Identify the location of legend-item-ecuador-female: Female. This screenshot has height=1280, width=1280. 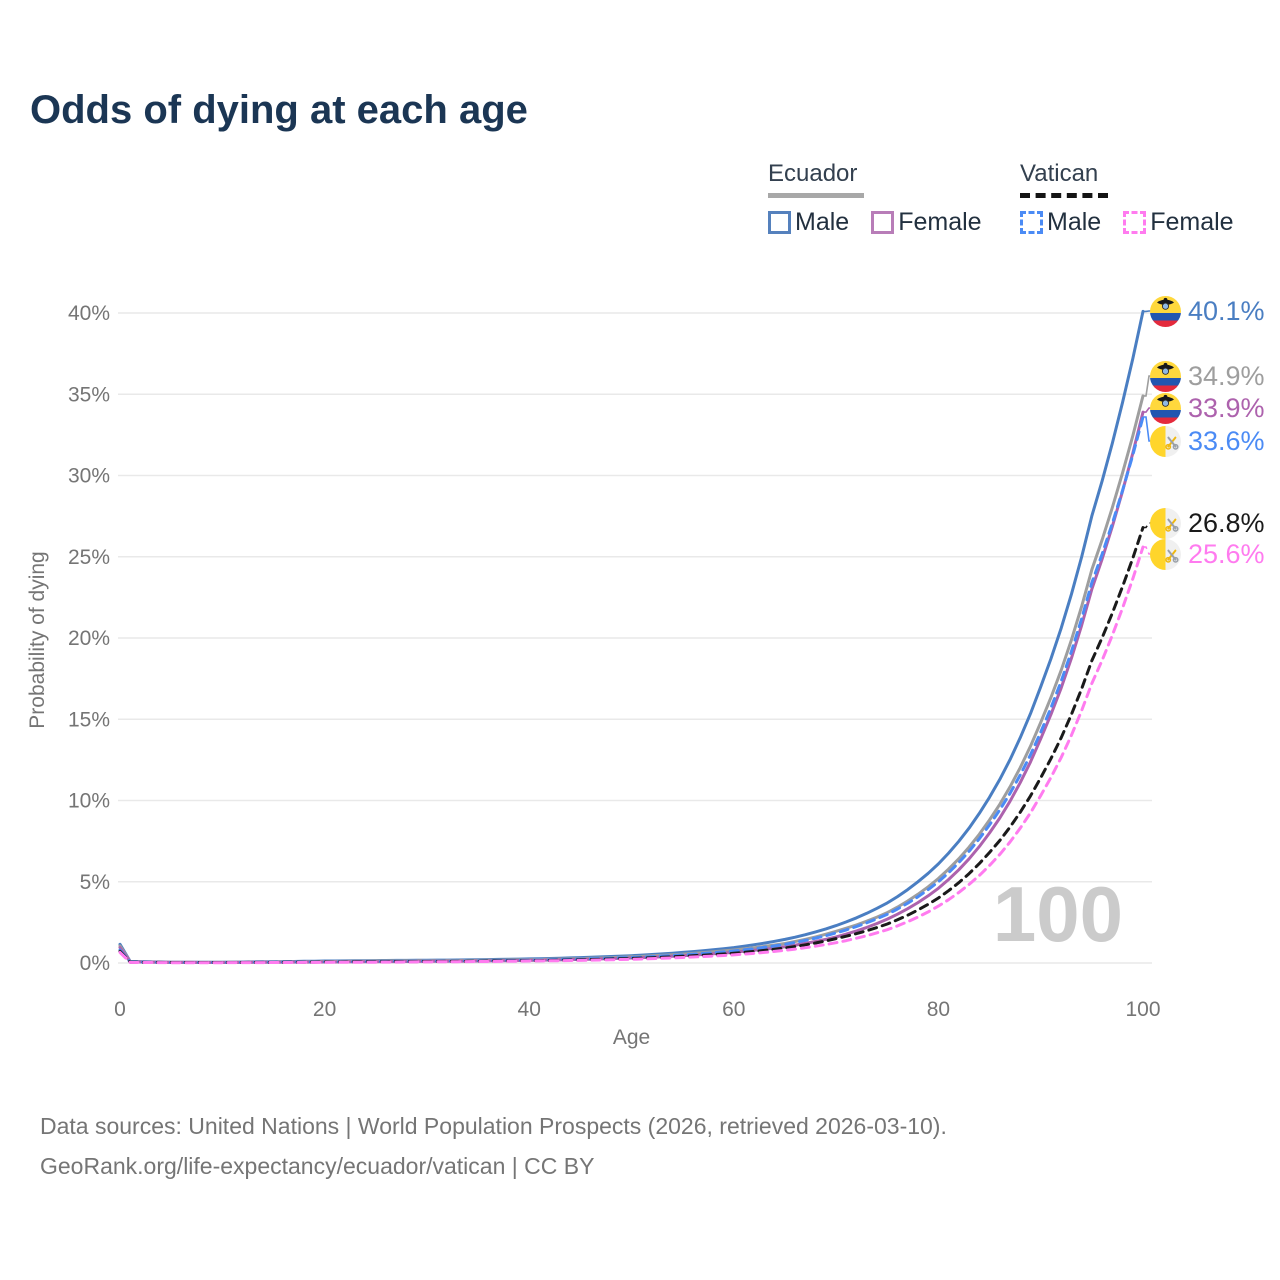
(926, 222).